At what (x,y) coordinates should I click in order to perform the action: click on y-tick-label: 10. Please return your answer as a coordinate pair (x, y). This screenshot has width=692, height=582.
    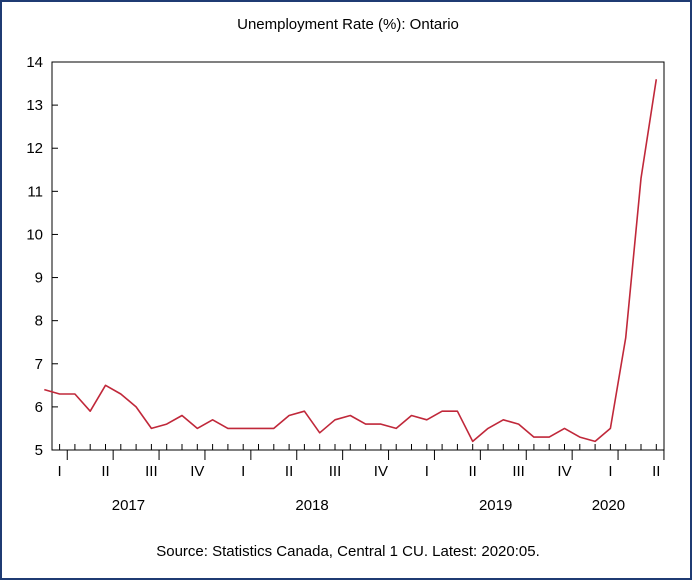
    Looking at the image, I should click on (34, 234).